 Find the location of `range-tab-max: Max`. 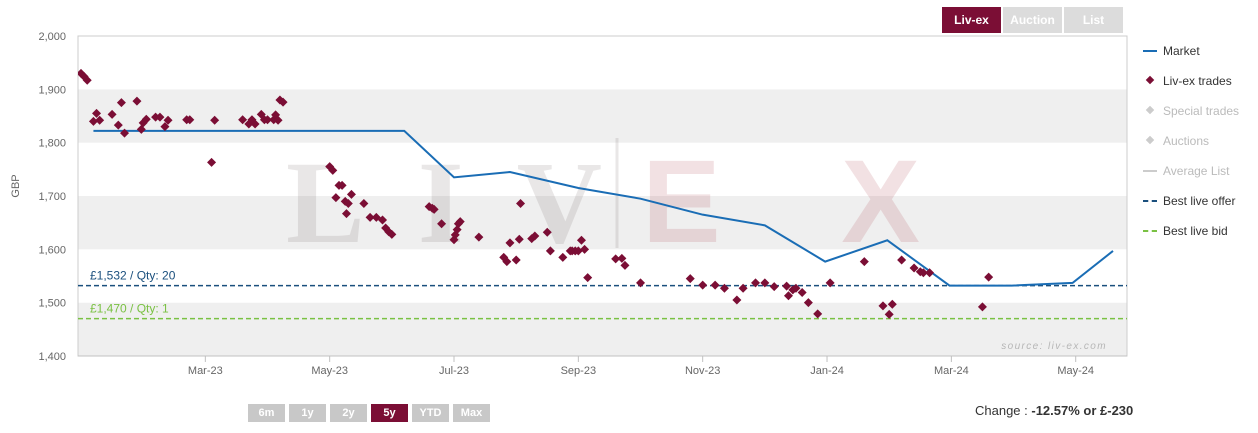

range-tab-max: Max is located at coordinates (471, 413).